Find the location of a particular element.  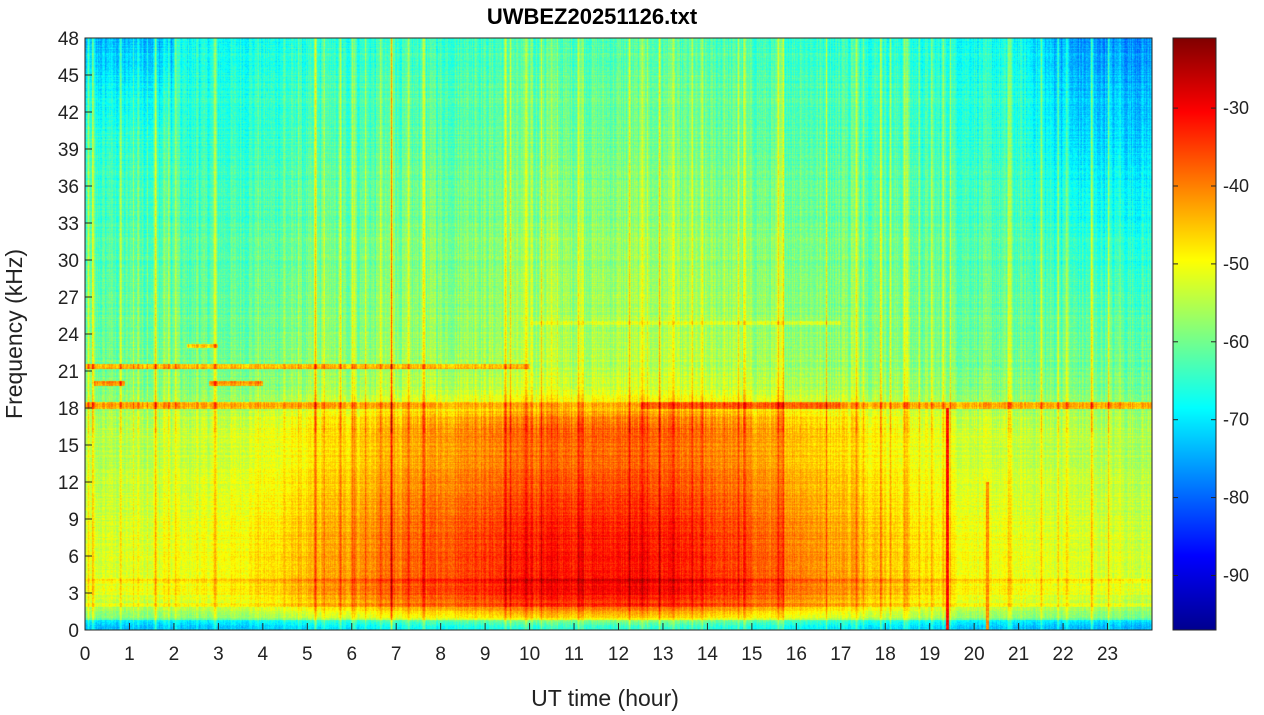

x-tick-label: 7 is located at coordinates (396, 654).